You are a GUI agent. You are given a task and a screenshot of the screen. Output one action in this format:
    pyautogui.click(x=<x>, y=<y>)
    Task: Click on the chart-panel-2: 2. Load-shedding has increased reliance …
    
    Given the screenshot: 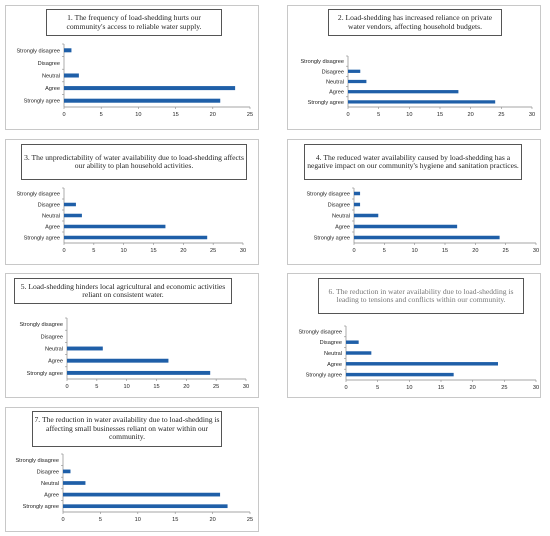 What is the action you would take?
    pyautogui.click(x=414, y=67)
    